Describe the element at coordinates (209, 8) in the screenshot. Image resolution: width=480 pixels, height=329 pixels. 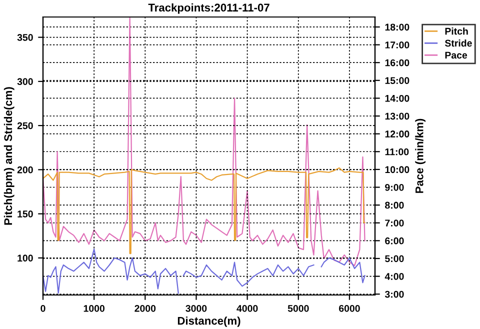
I see `chart-title: Trackpoints:2011-11-07` at that location.